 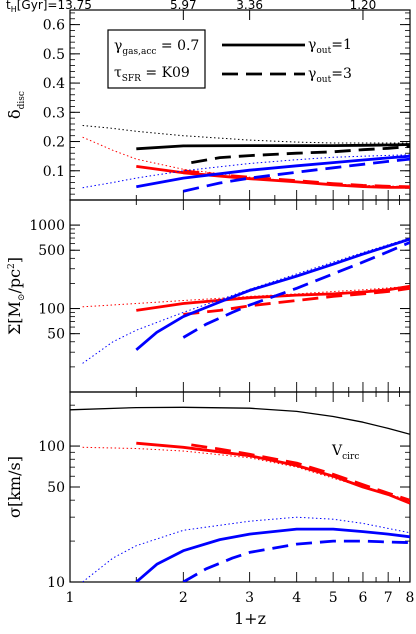 What do you see at coordinates (333, 598) in the screenshot?
I see `x-tick-label: 5` at bounding box center [333, 598].